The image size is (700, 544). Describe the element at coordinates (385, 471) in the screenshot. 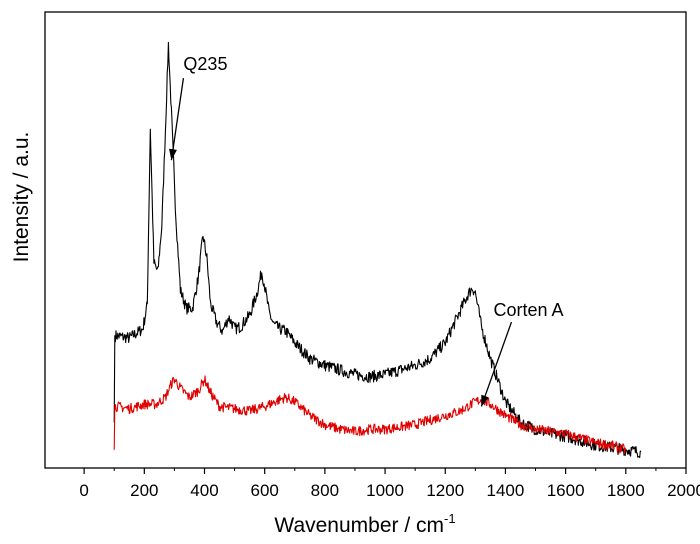

I see `x-axis-ticks` at that location.